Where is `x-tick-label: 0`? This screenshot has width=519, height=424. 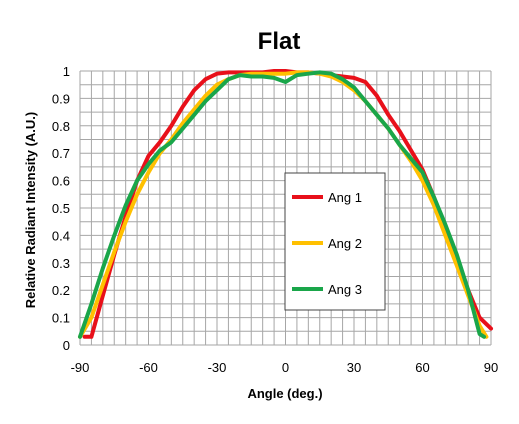 x-tick-label: 0 is located at coordinates (285, 367).